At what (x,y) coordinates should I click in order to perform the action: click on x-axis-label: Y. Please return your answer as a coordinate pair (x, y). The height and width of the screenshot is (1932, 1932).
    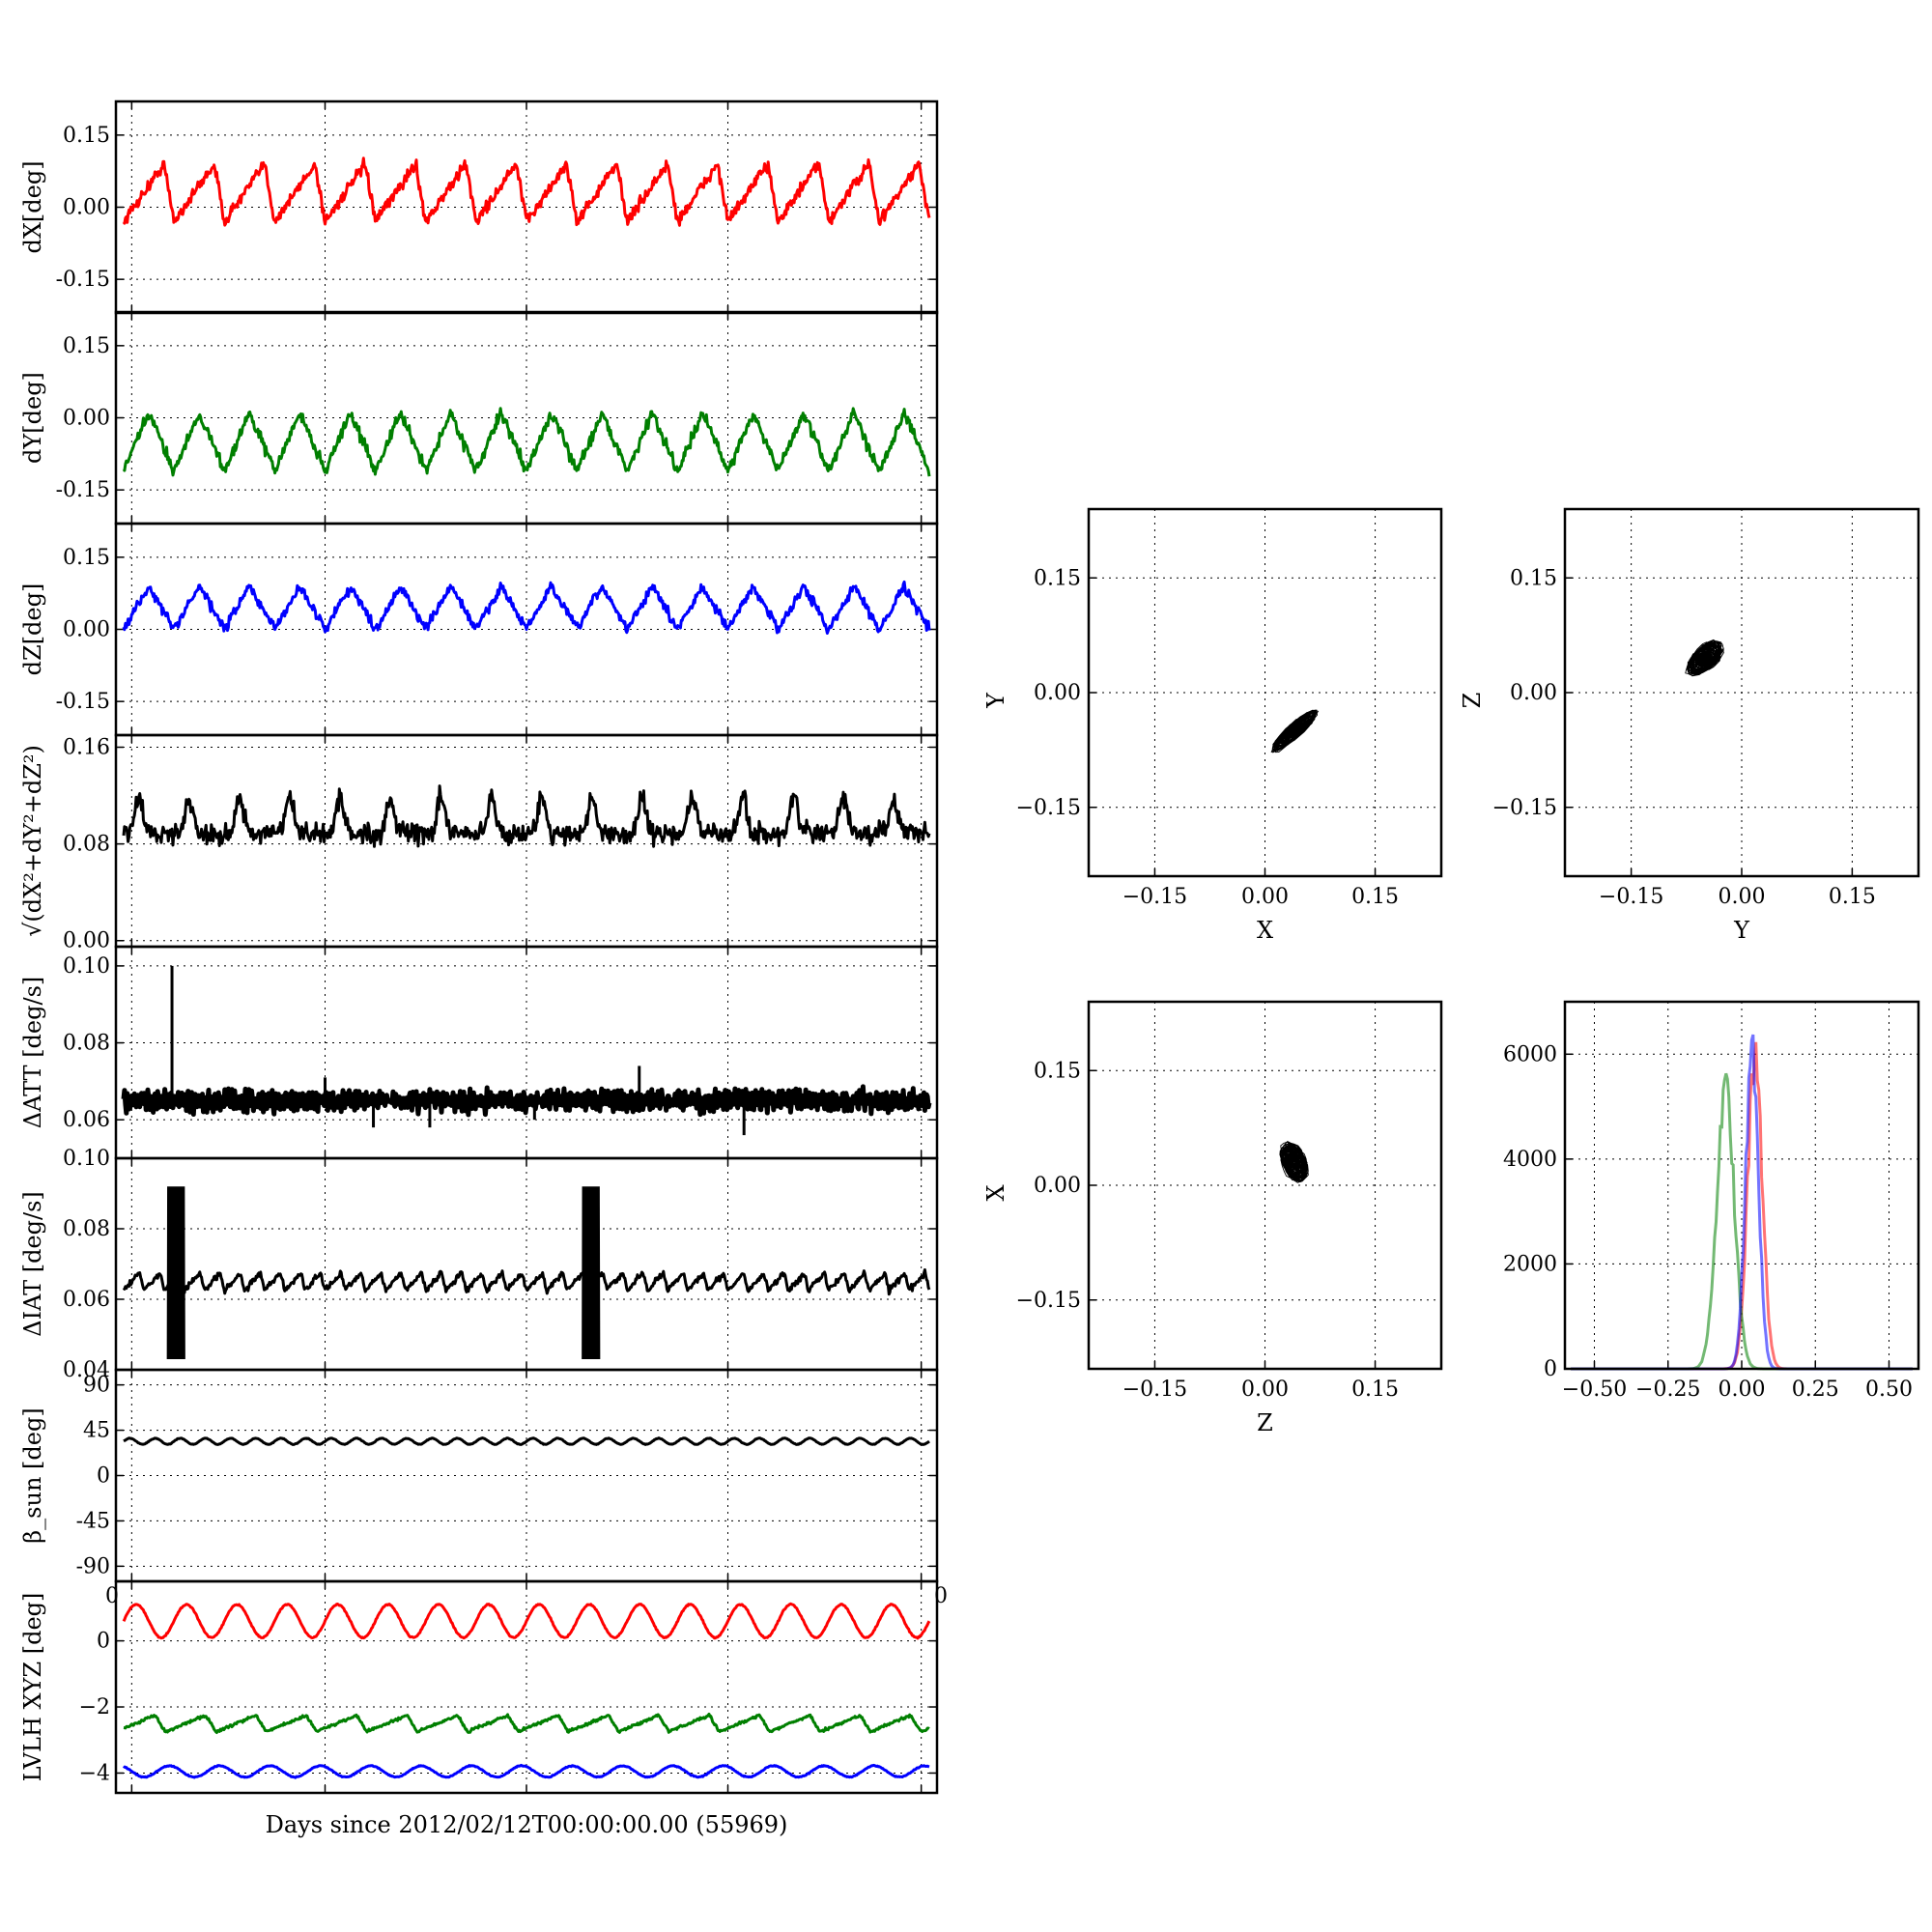
    Looking at the image, I should click on (1741, 930).